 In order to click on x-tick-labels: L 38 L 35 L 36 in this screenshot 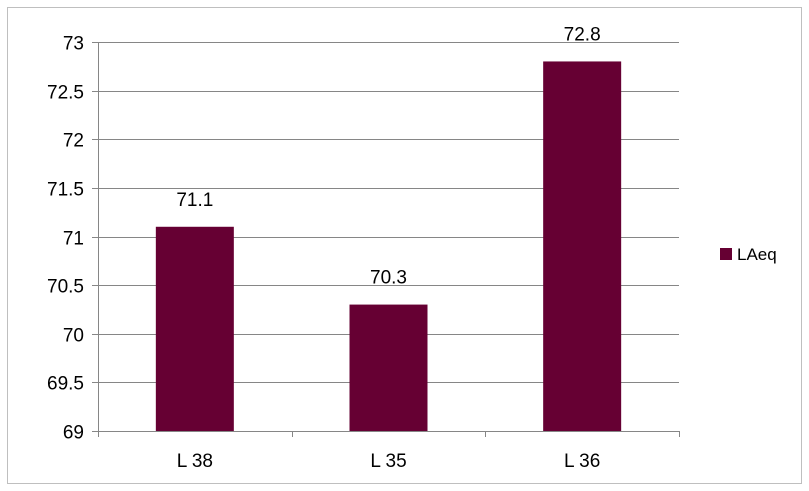, I will do `click(389, 461)`.